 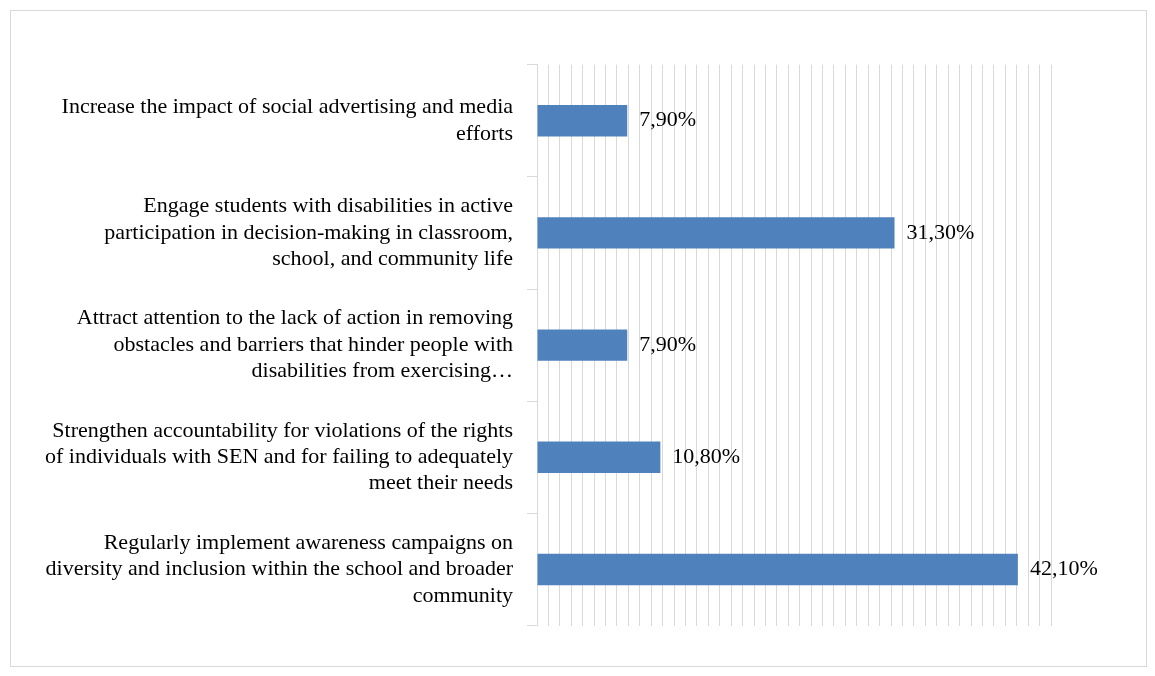 I want to click on y-tick-label: Regularly implement awareness campaigns on diversity and inclusion within the school and broader community, so click(x=279, y=567).